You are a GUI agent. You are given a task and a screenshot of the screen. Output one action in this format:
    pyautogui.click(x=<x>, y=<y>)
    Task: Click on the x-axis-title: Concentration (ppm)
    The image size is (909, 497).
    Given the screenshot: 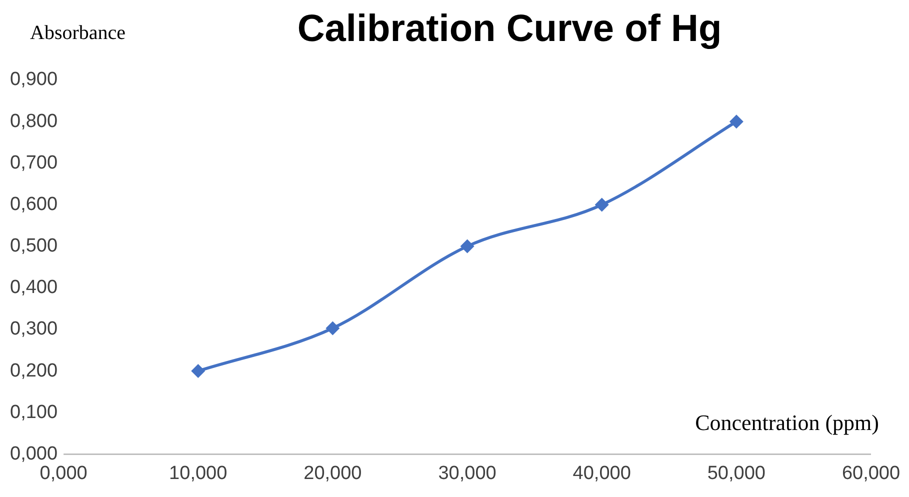 What is the action you would take?
    pyautogui.click(x=787, y=423)
    